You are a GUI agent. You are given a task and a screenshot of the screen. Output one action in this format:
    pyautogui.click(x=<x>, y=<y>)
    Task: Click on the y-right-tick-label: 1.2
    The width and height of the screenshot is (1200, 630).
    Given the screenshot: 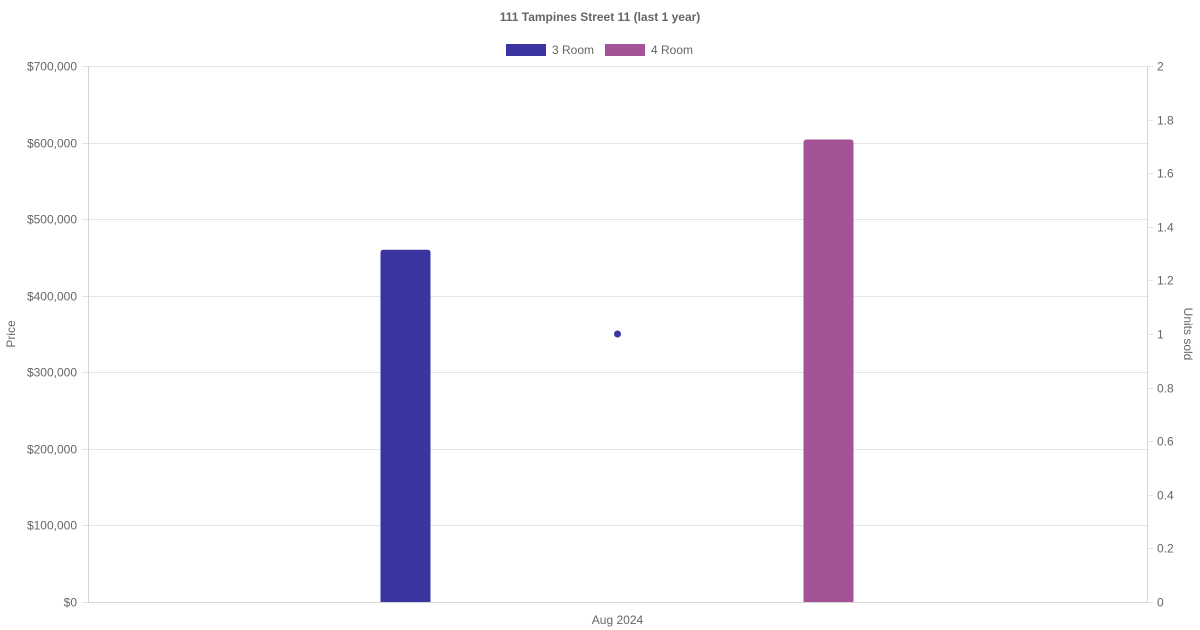 What is the action you would take?
    pyautogui.click(x=1165, y=281)
    